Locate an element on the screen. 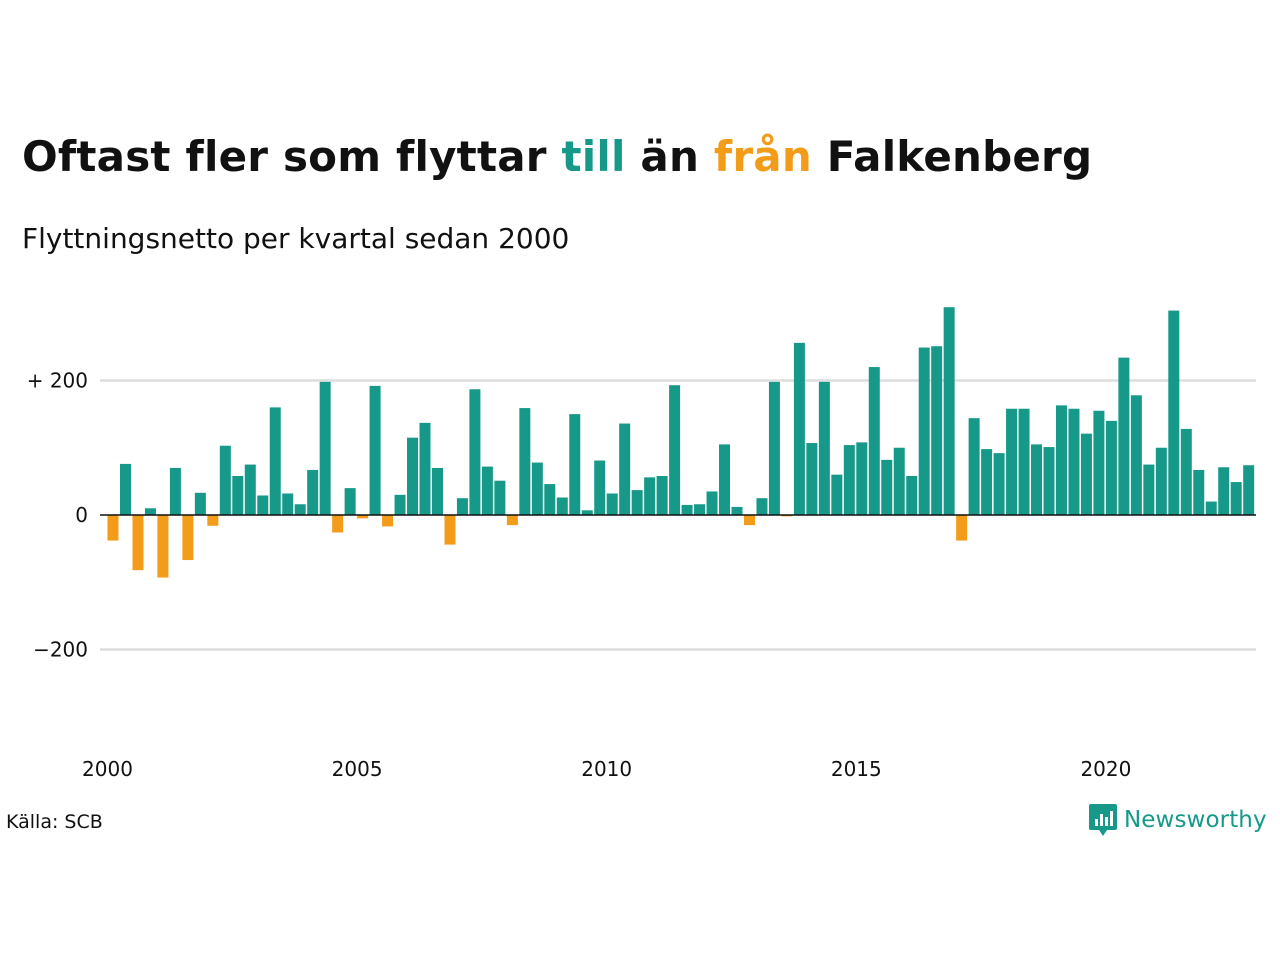  x-tick-label: 2005 is located at coordinates (357, 769).